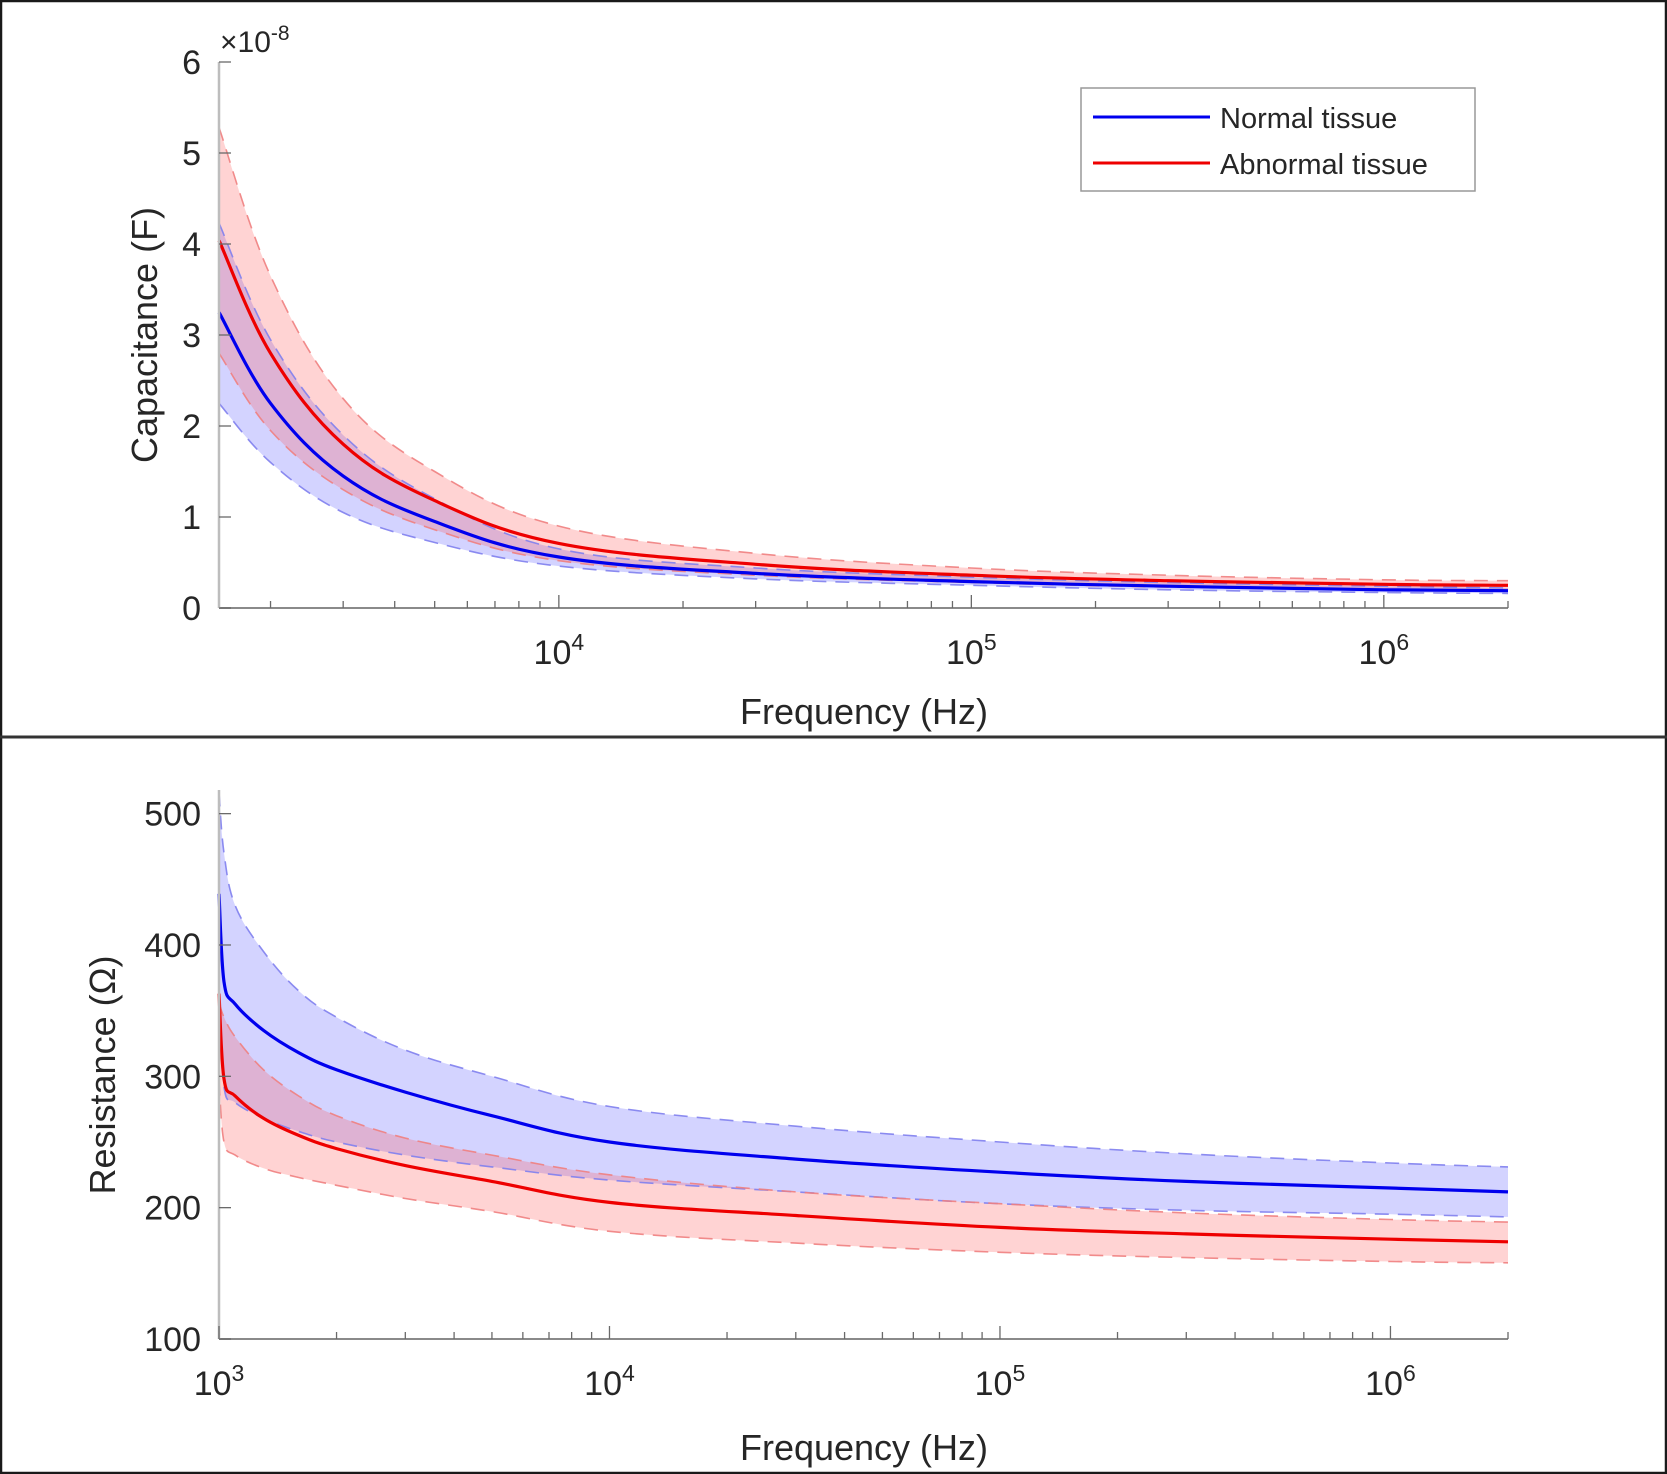 The height and width of the screenshot is (1474, 1667). I want to click on resistance-x-axis-label: Frequency (Hz), so click(864, 1447).